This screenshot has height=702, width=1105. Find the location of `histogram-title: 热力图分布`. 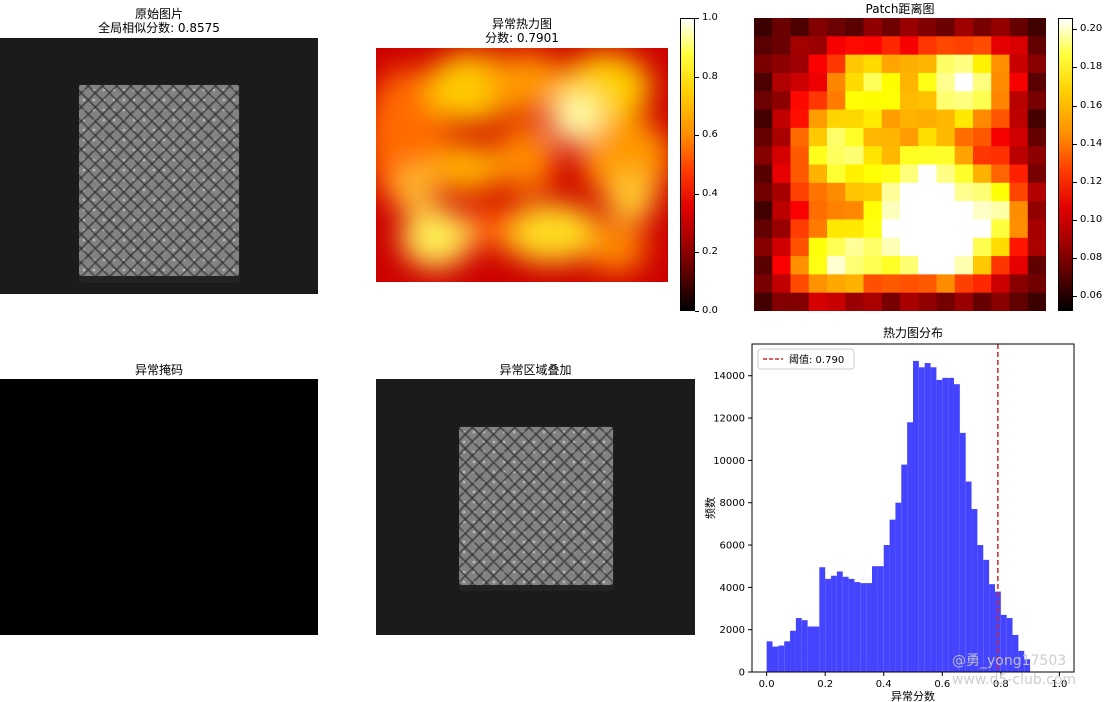

histogram-title: 热力图分布 is located at coordinates (912, 333).